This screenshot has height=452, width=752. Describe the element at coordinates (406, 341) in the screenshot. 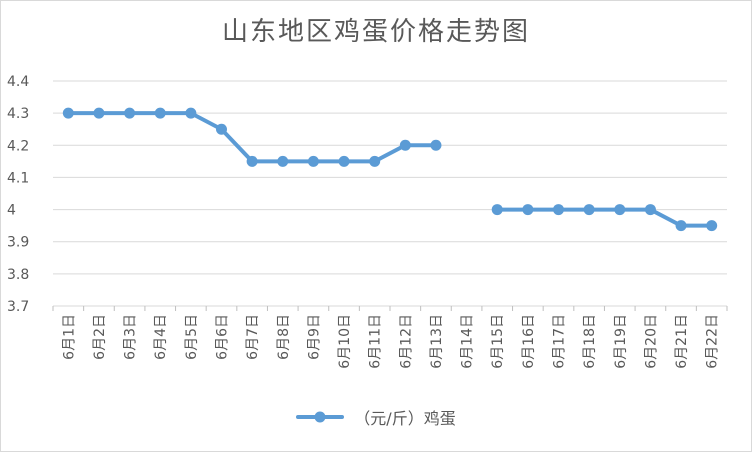

I see `x-tick-label: 6月12日` at that location.